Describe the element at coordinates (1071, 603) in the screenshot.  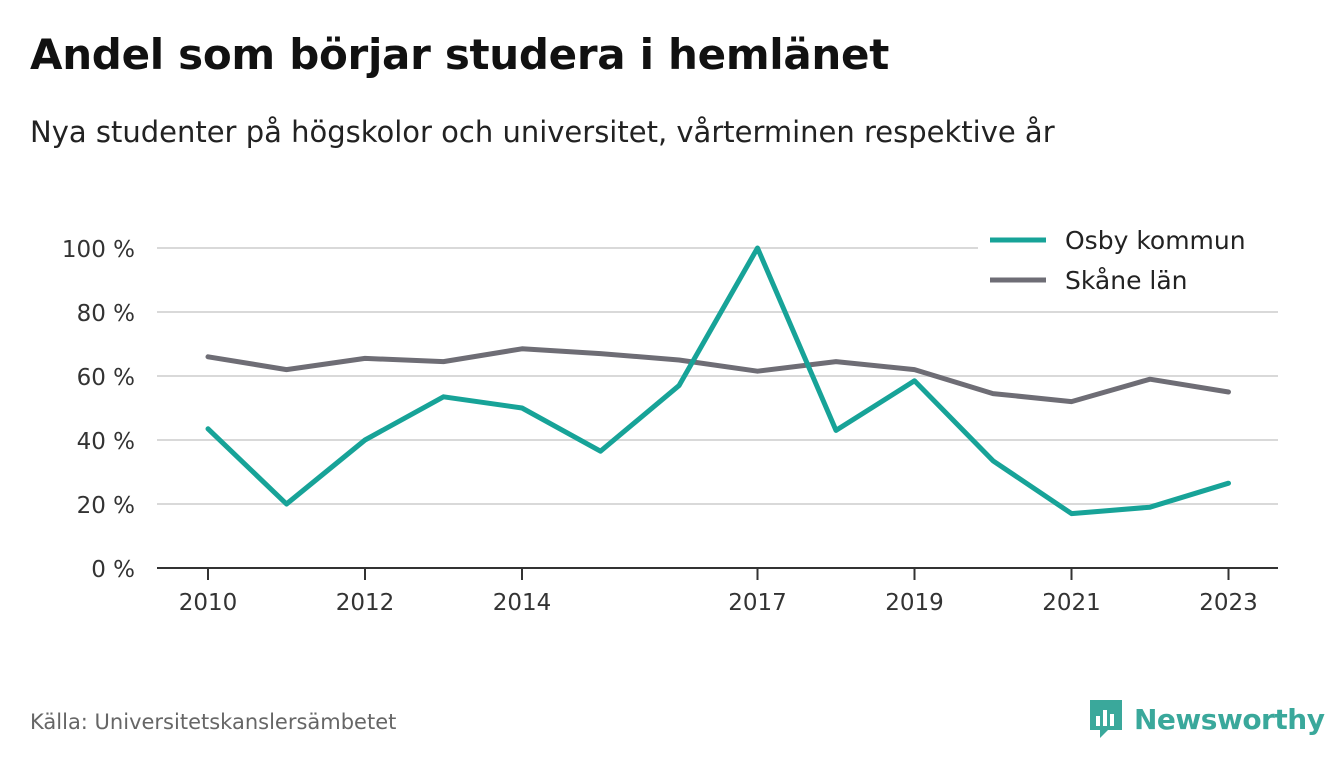
I see `x-tick-label: 2021` at that location.